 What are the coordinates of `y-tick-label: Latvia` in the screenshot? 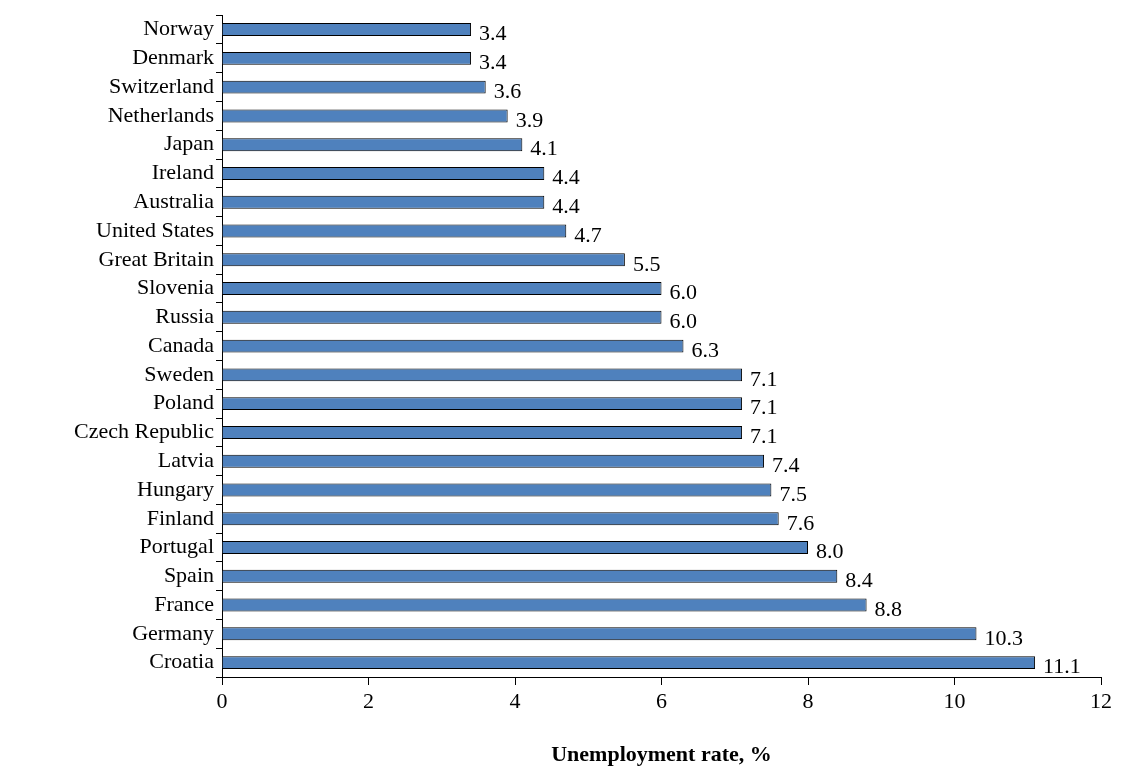 It's located at (186, 459).